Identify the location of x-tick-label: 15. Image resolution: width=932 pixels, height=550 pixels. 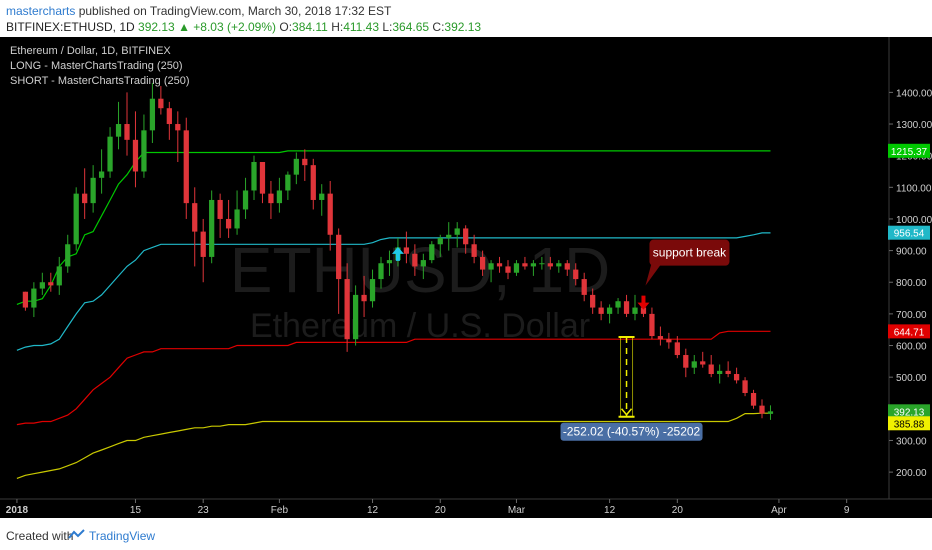
(136, 510).